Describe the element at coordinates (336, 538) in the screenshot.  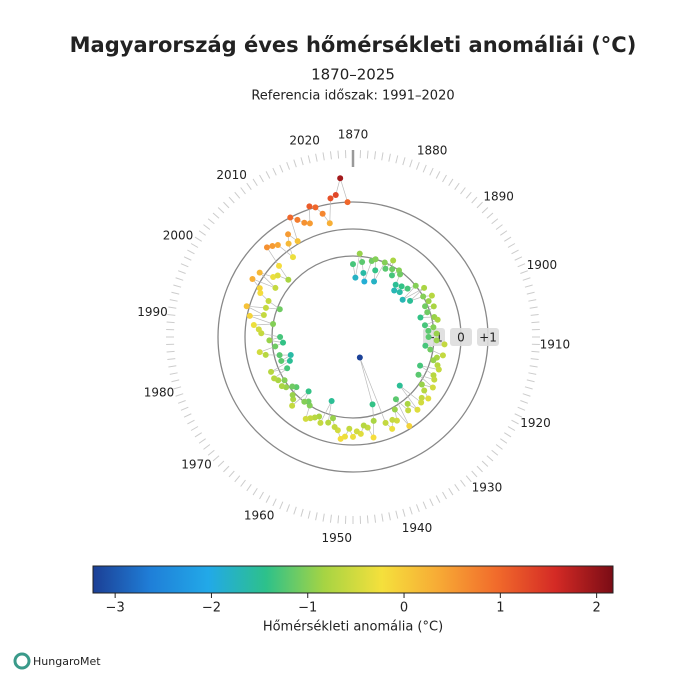
I see `year-label: 1950` at that location.